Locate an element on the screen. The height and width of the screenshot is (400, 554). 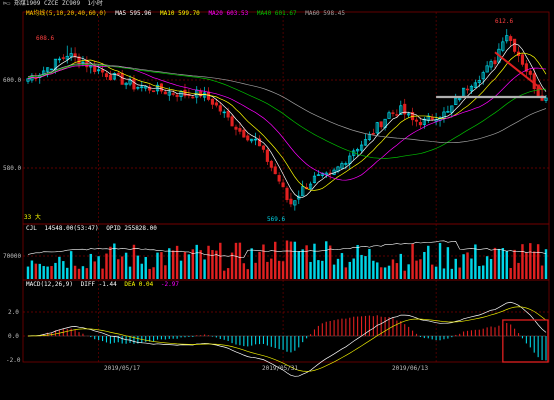
macd-tick-label: 0.0 is located at coordinates (13, 336).